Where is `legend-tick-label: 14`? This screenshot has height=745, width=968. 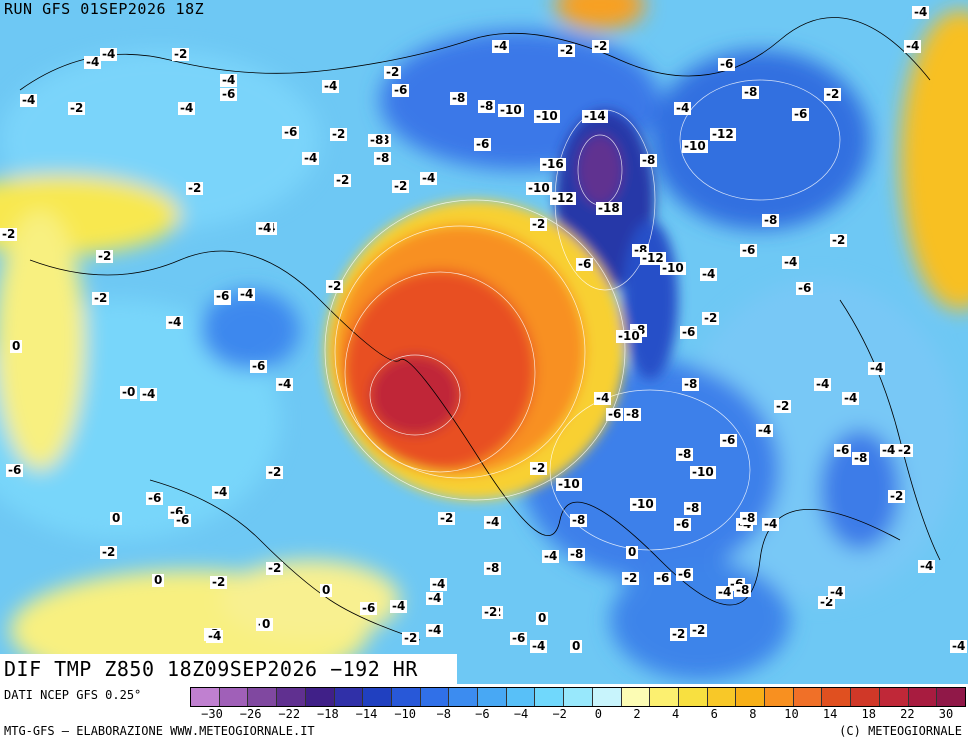 legend-tick-label: 14 is located at coordinates (830, 714).